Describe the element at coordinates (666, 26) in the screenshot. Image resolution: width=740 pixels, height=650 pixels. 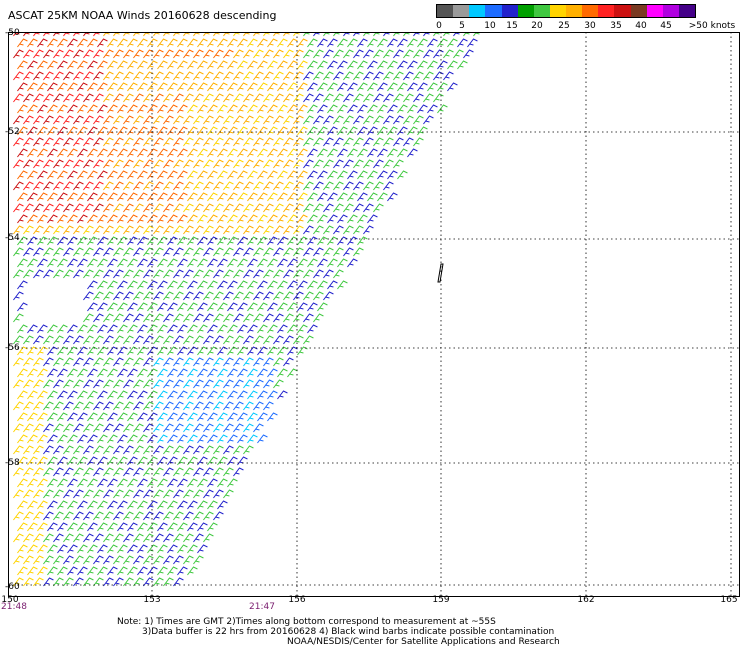
I see `legend-tick-45: 45` at that location.